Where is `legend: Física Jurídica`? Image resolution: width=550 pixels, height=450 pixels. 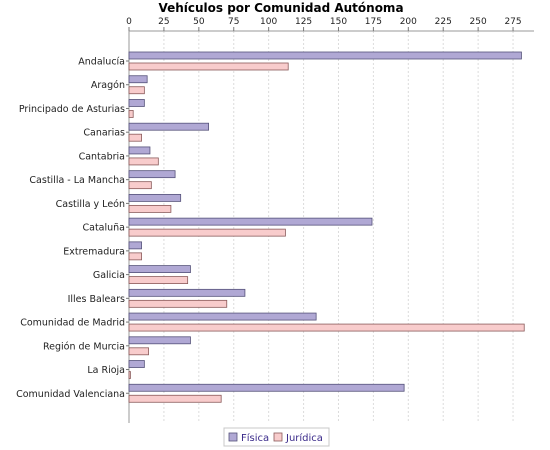
legend: Física Jurídica is located at coordinates (276, 437).